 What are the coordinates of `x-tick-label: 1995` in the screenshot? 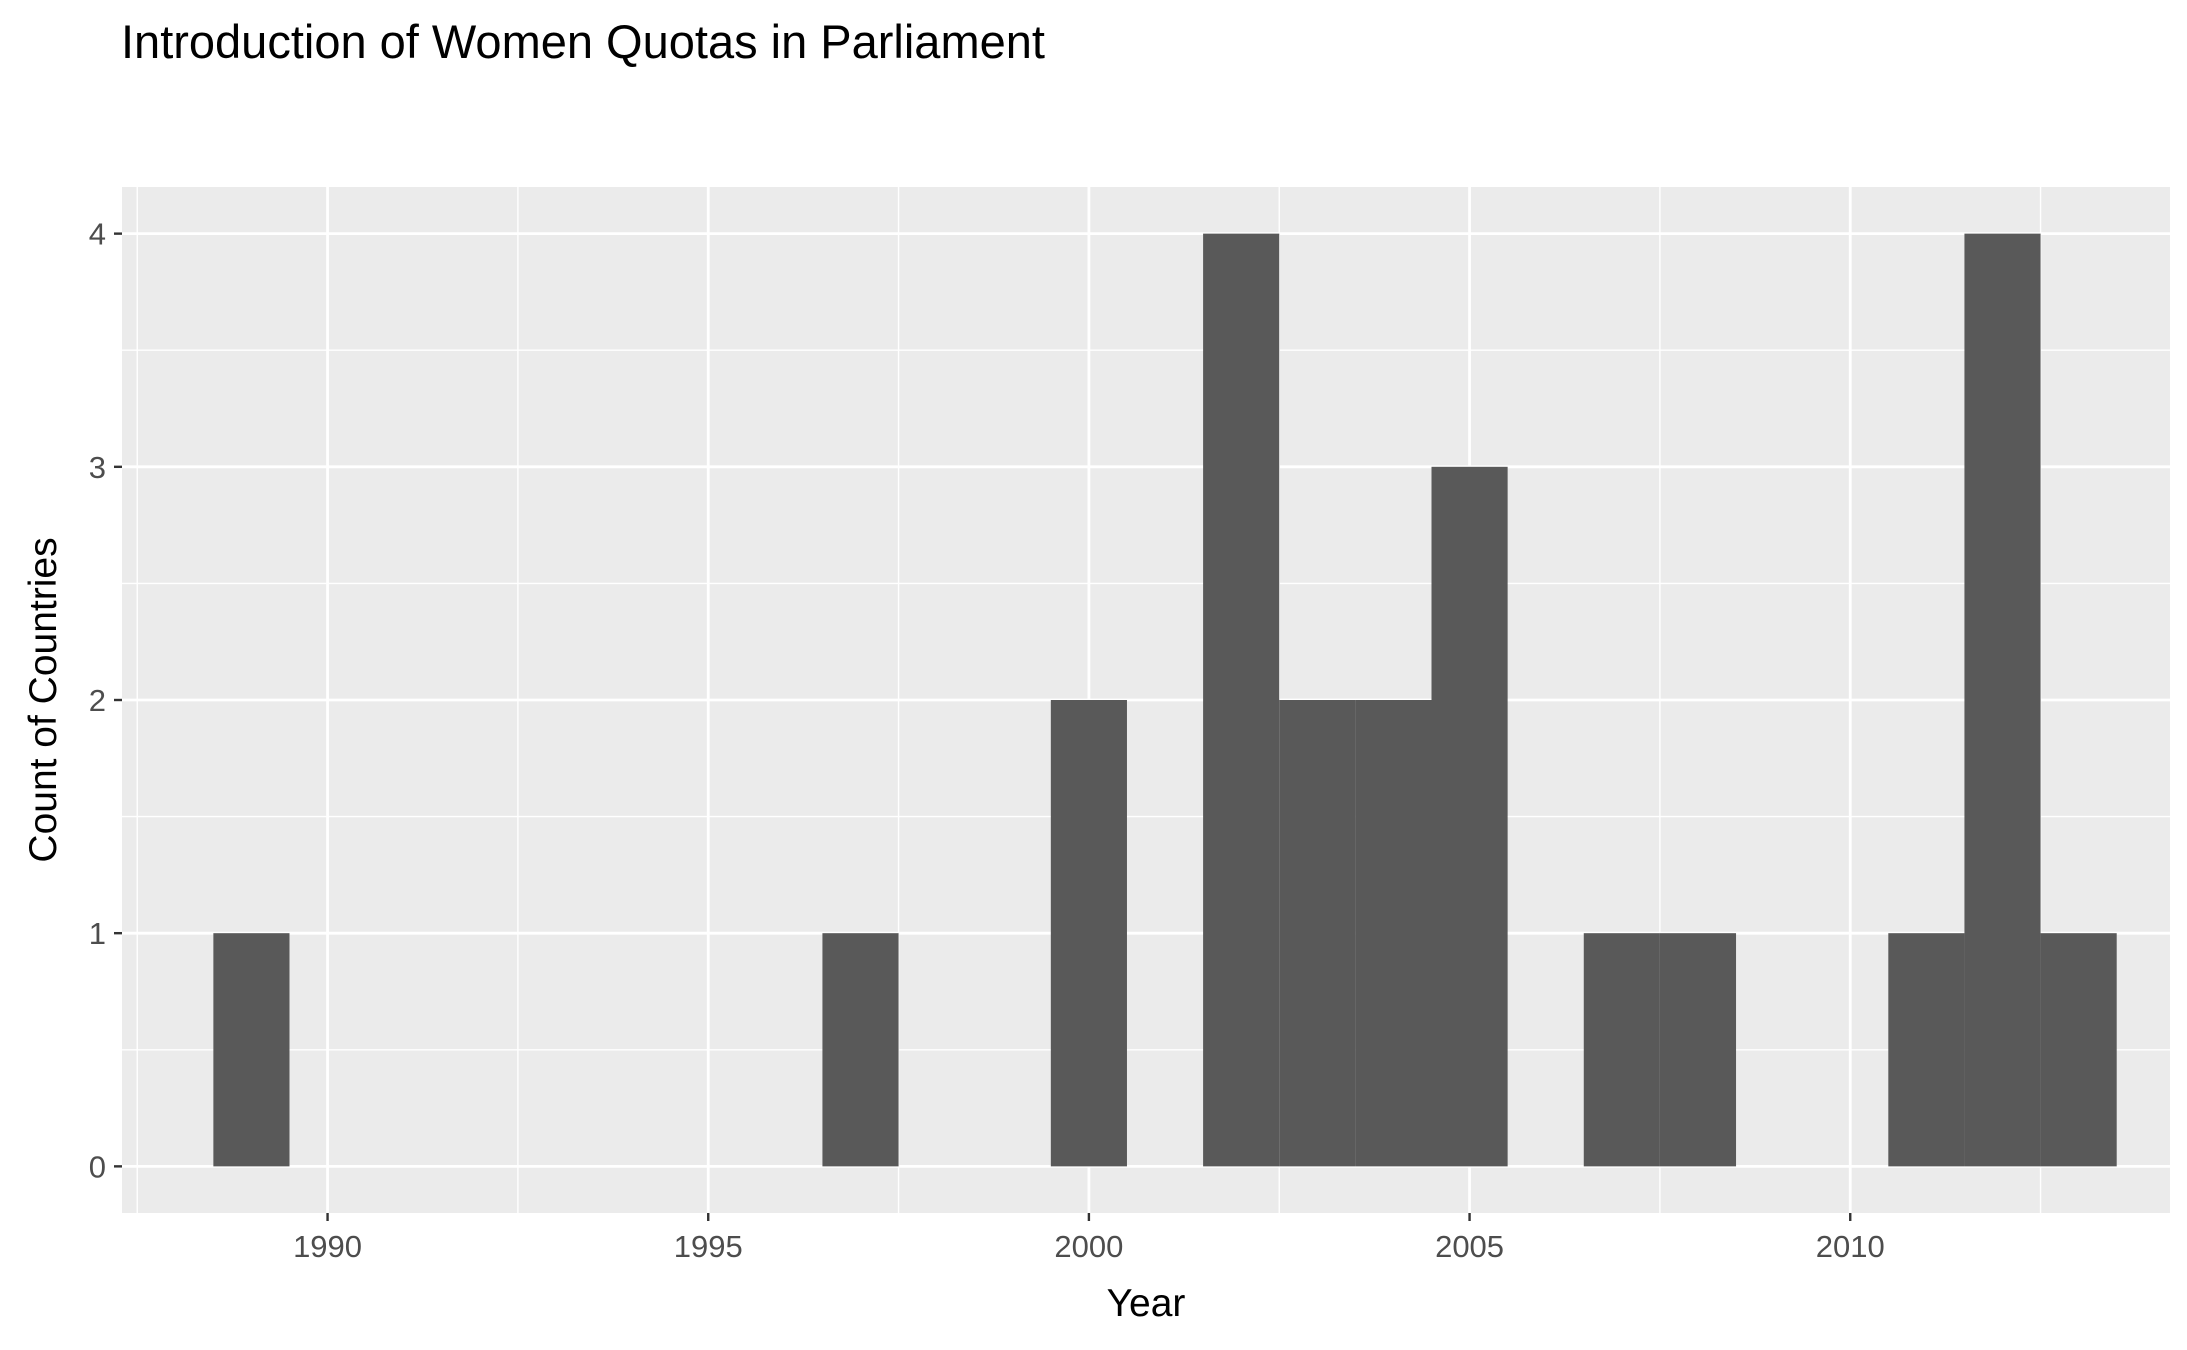 It's located at (708, 1246).